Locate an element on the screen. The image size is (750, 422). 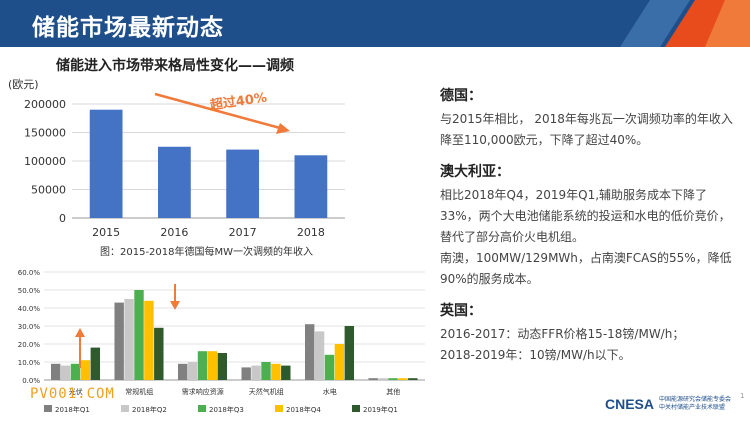
decline-arrow-head is located at coordinates (283, 128).